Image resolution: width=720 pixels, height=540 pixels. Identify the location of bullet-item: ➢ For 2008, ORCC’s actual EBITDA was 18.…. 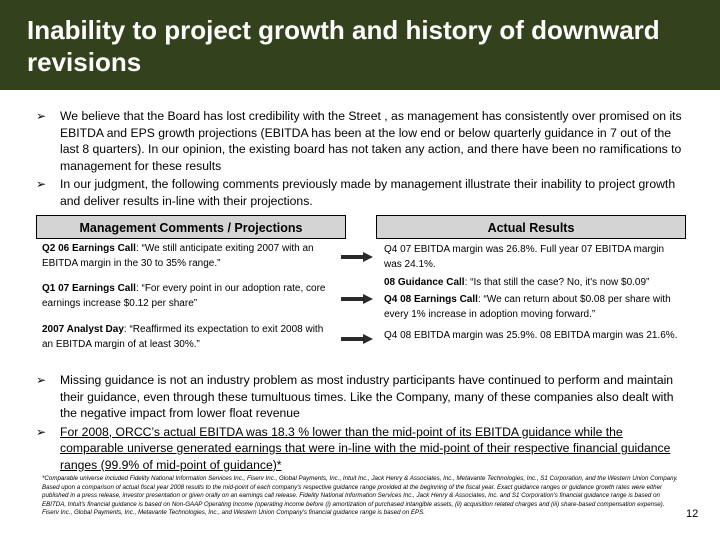
(361, 449).